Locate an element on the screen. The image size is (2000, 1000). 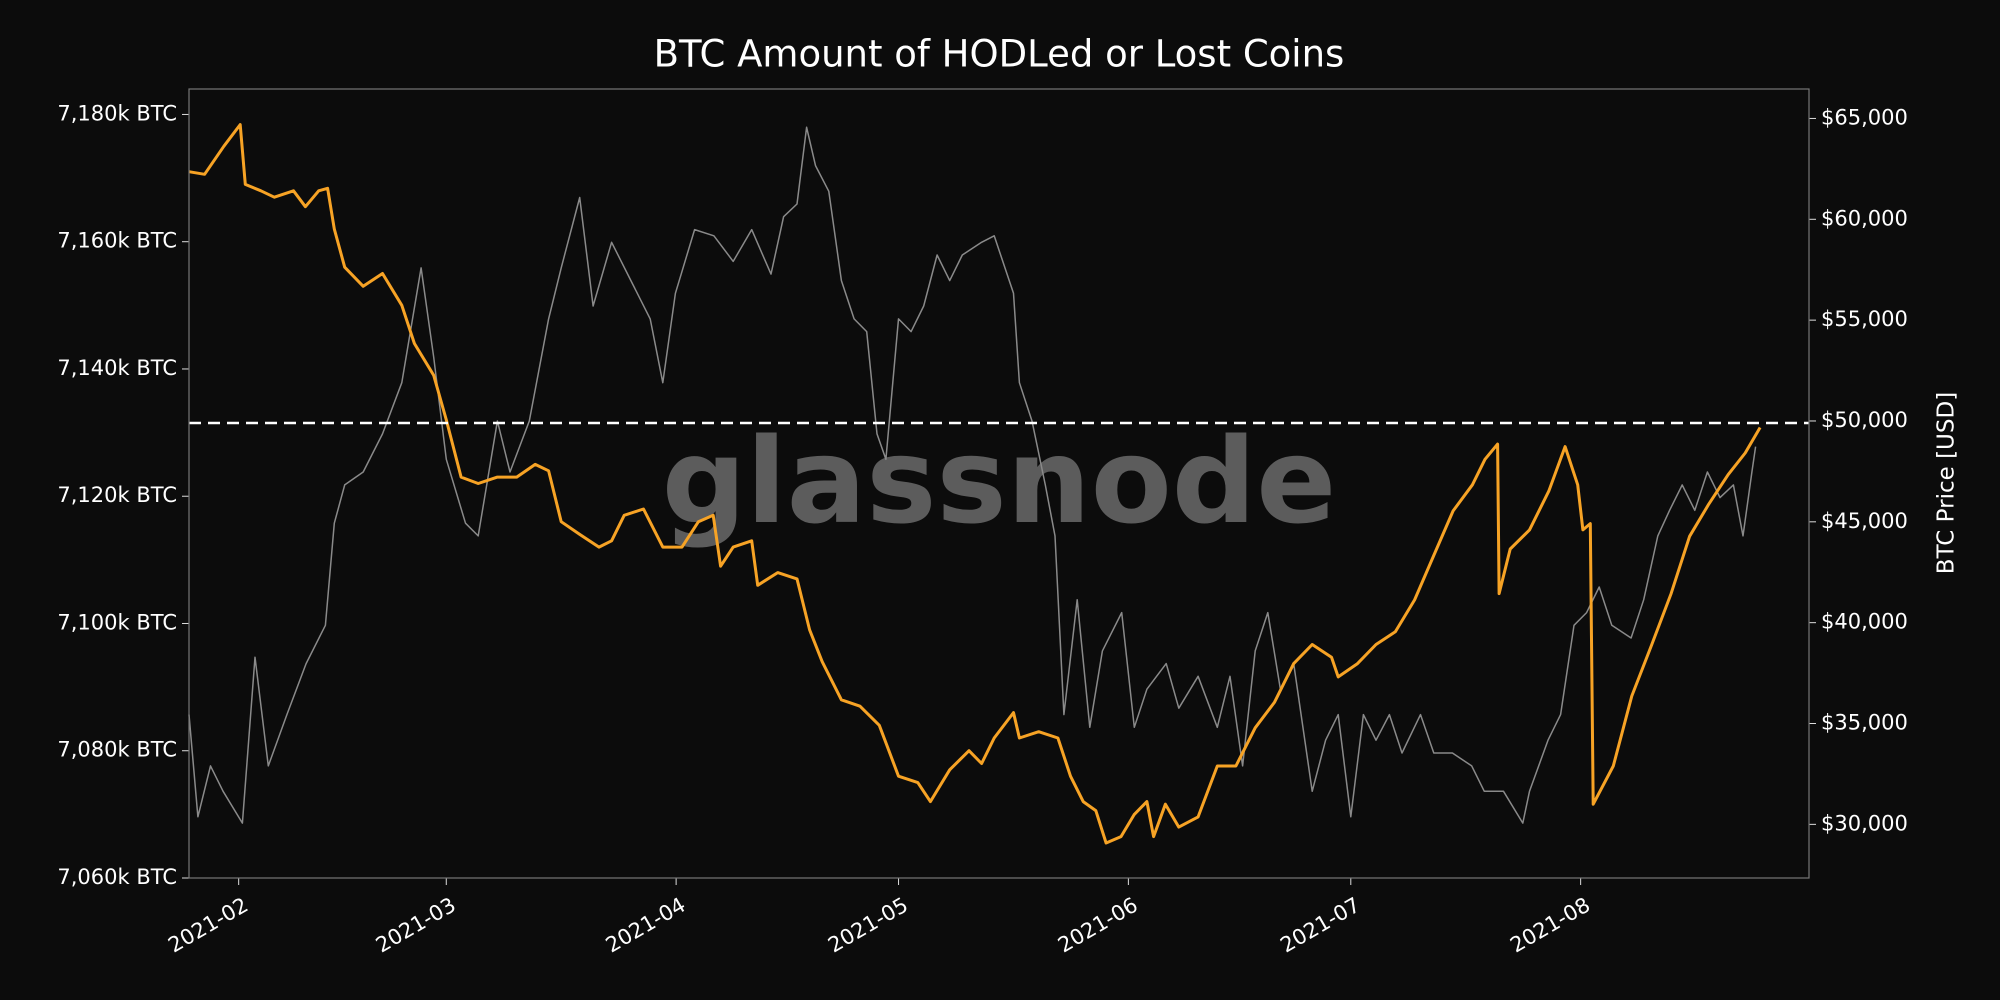
y2-tick-label: $60,000 is located at coordinates (1864, 218).